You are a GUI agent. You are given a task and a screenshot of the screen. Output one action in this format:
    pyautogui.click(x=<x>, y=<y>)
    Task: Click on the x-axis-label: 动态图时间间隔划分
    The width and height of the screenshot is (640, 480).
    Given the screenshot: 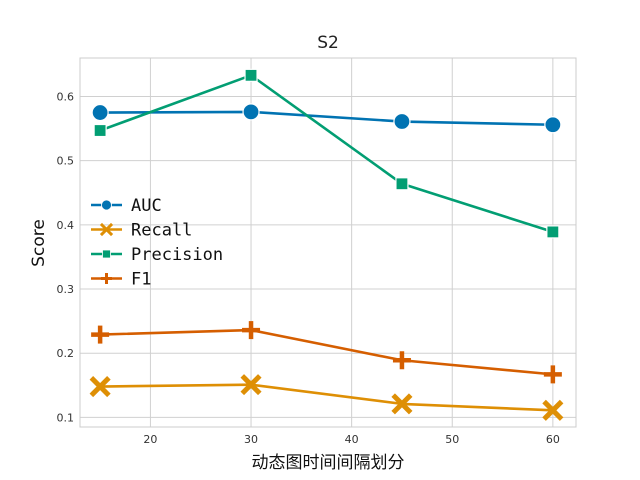 What is the action you would take?
    pyautogui.click(x=328, y=463)
    